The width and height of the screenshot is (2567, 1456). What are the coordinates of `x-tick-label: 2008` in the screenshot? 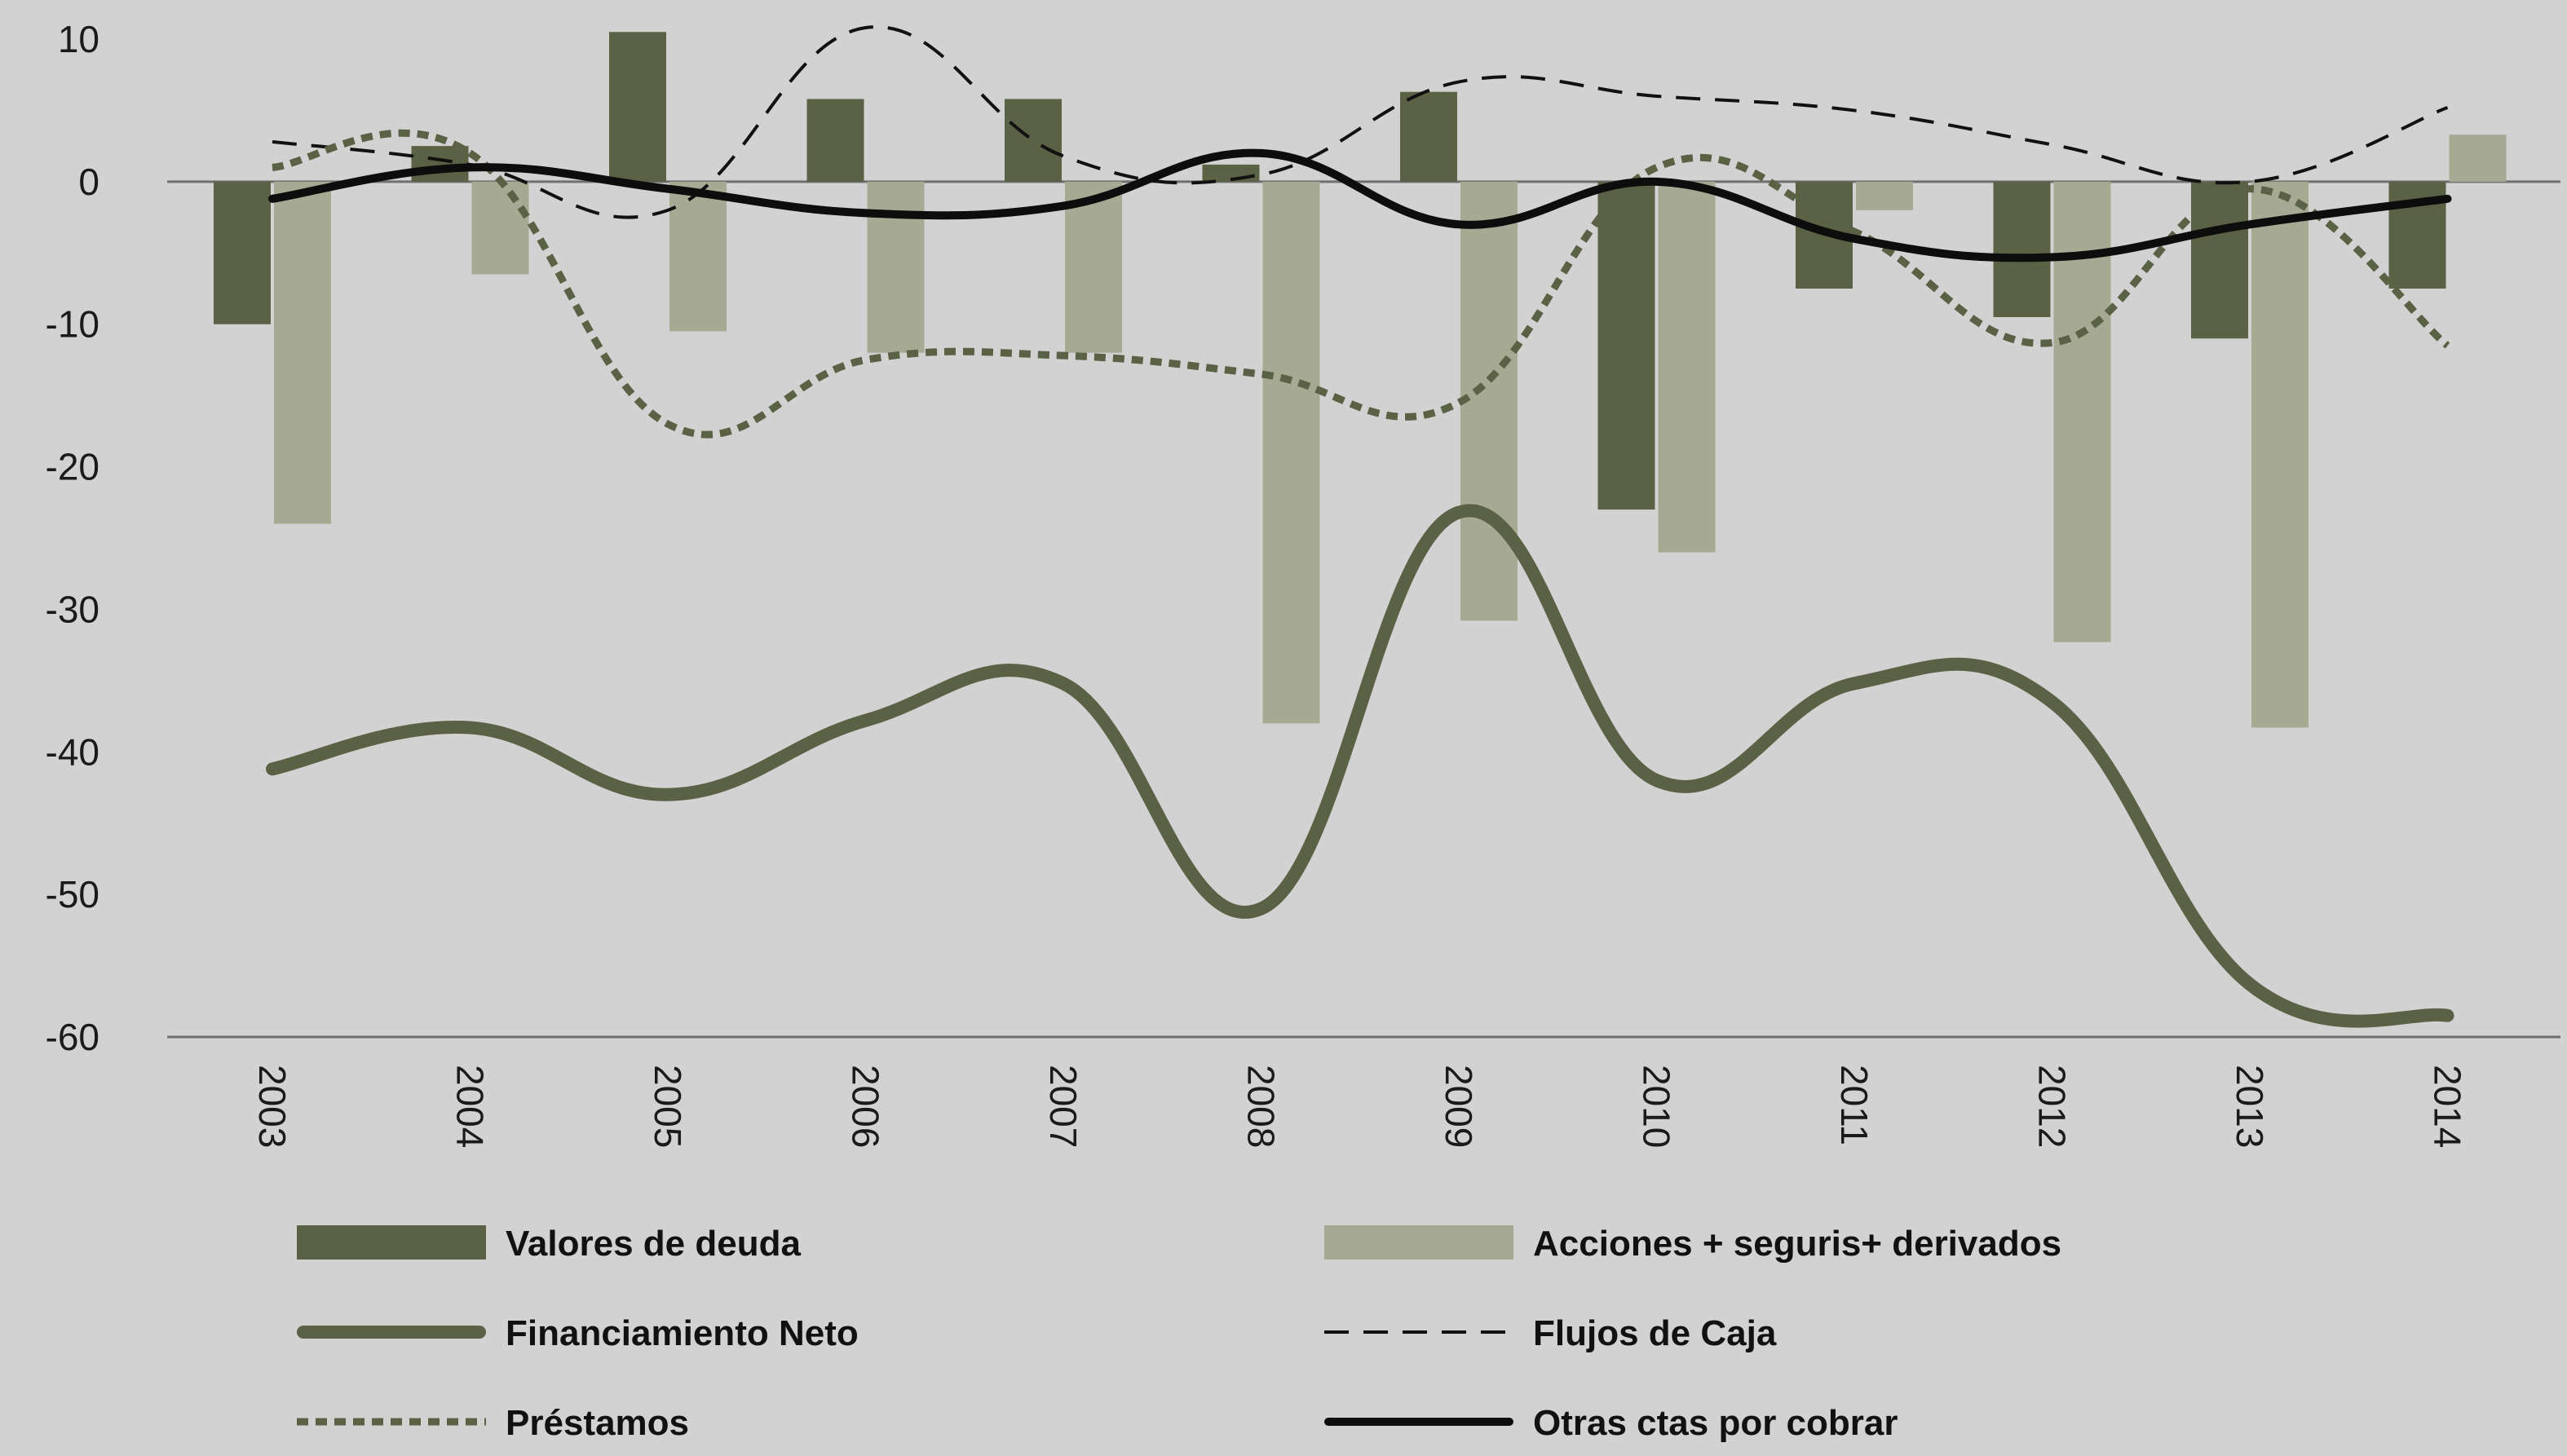 It's located at (1260, 1107).